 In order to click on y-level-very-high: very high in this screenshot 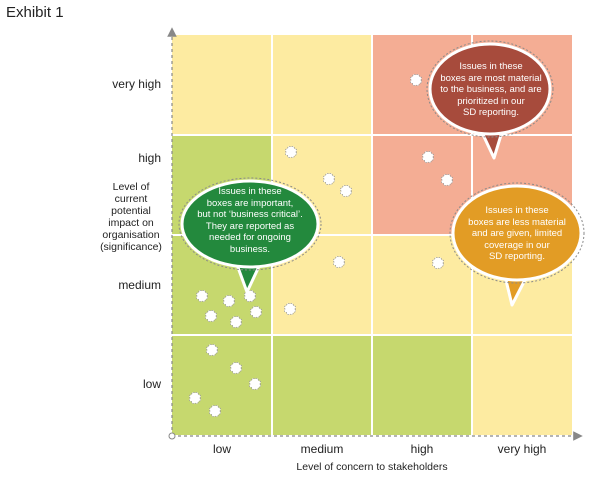, I will do `click(136, 84)`.